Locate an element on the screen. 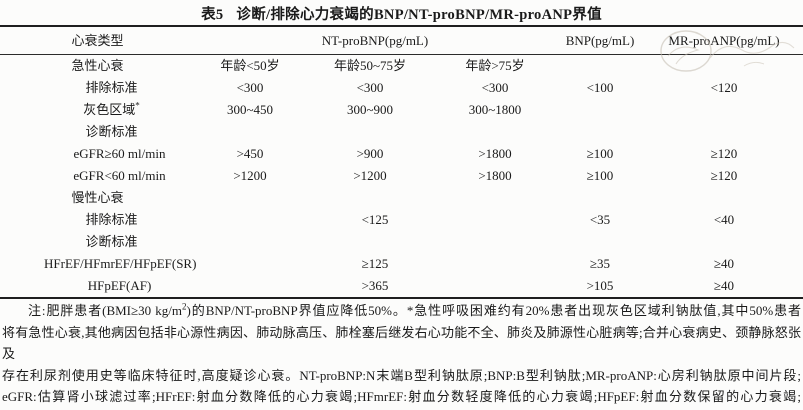  col-header-mrproanp: MR-proANP(pg/mL) is located at coordinates (724, 40).